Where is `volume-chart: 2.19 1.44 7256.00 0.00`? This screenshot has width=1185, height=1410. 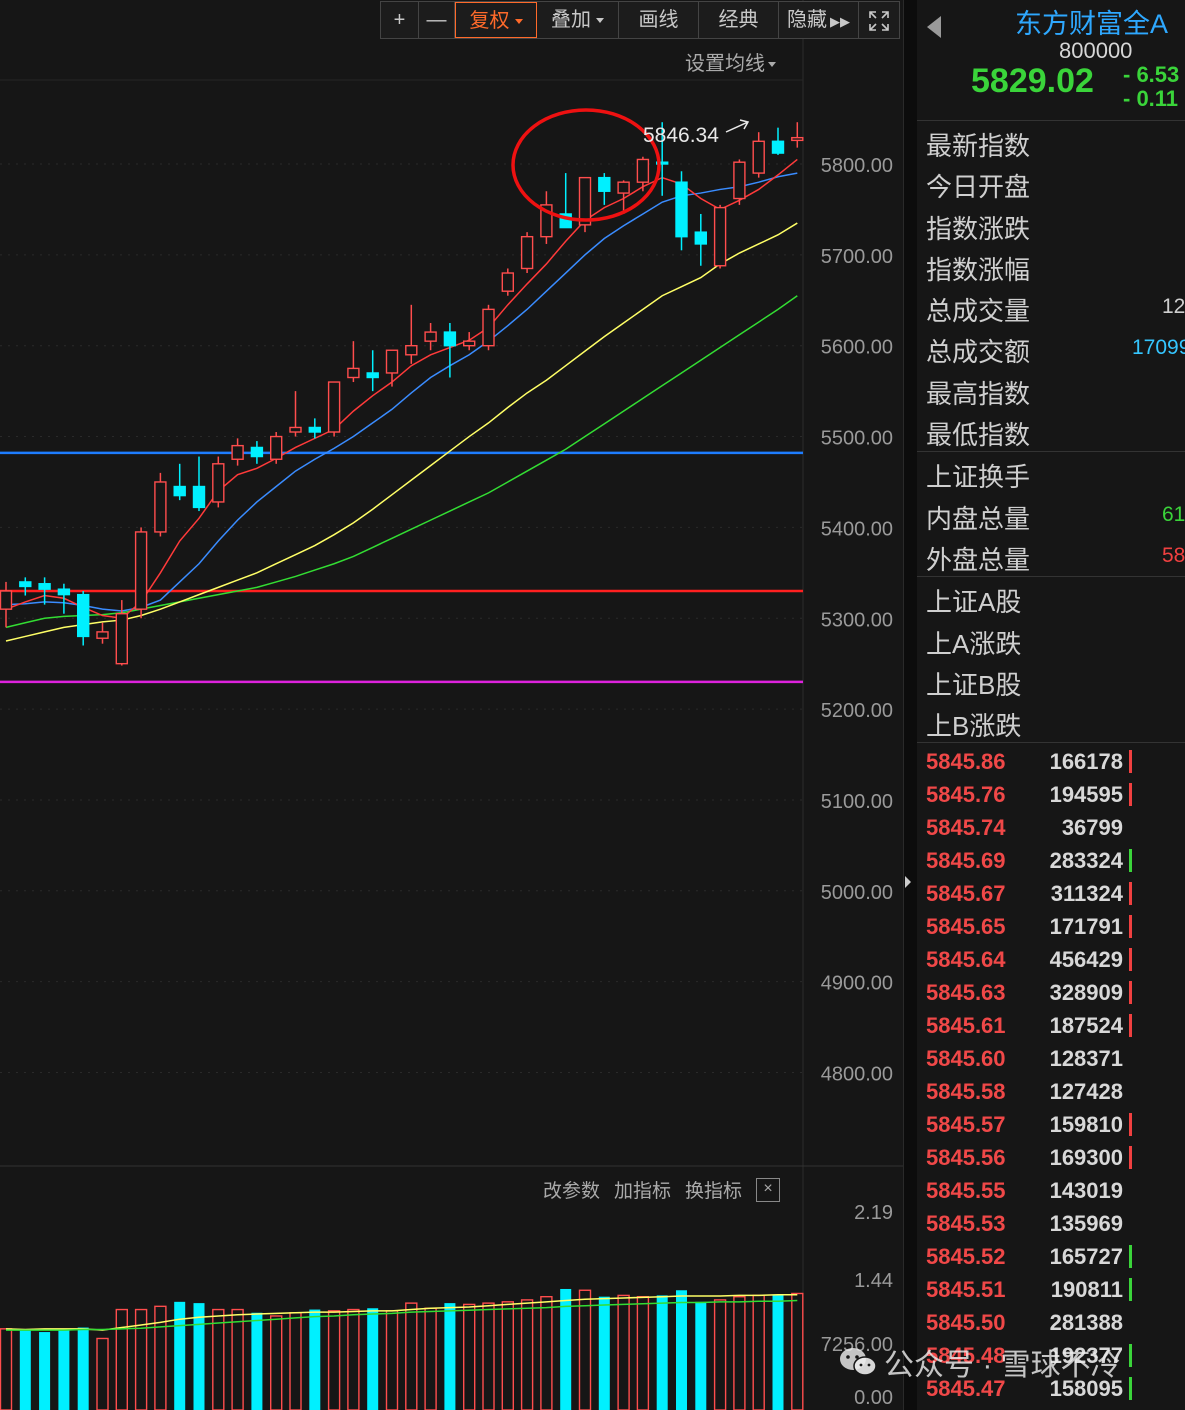 volume-chart: 2.19 1.44 7256.00 0.00 is located at coordinates (452, 1289).